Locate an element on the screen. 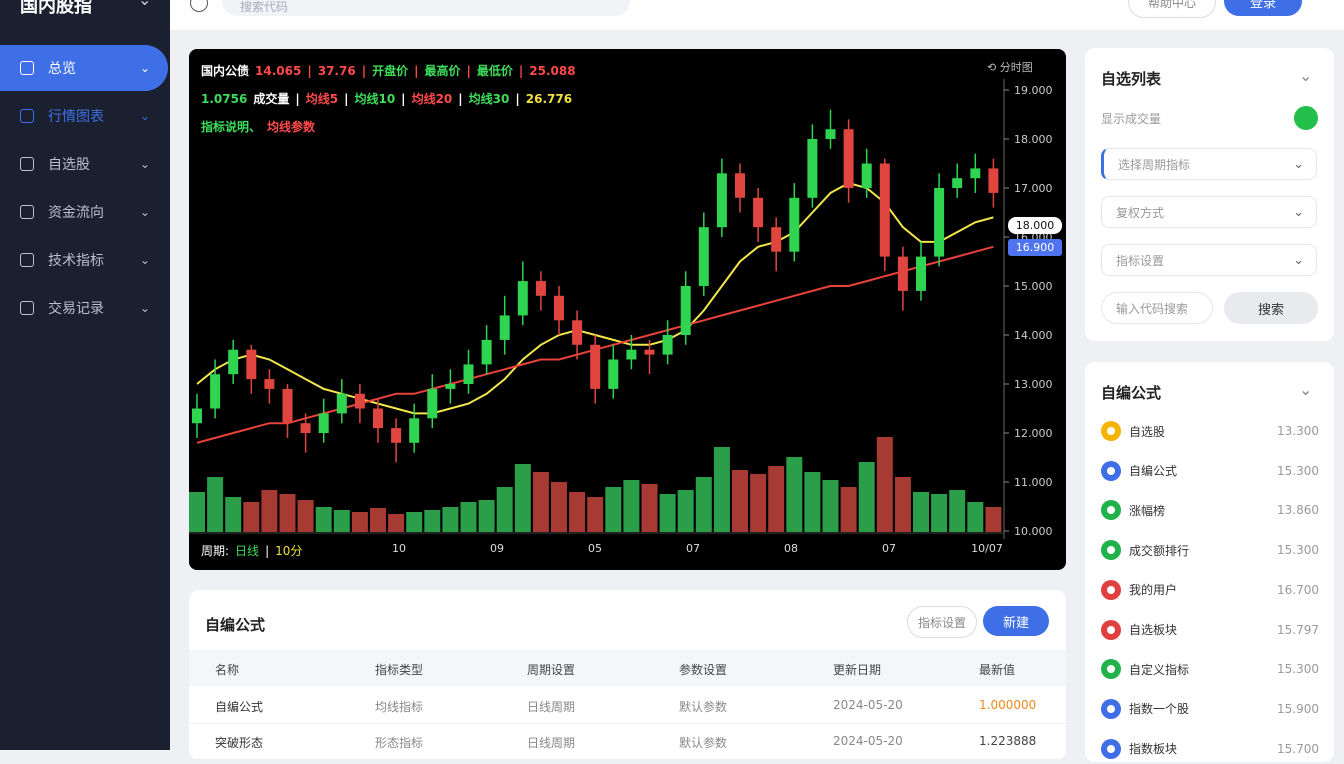 The height and width of the screenshot is (764, 1344). list-item: 自定义指标 15.300 is located at coordinates (1210, 669).